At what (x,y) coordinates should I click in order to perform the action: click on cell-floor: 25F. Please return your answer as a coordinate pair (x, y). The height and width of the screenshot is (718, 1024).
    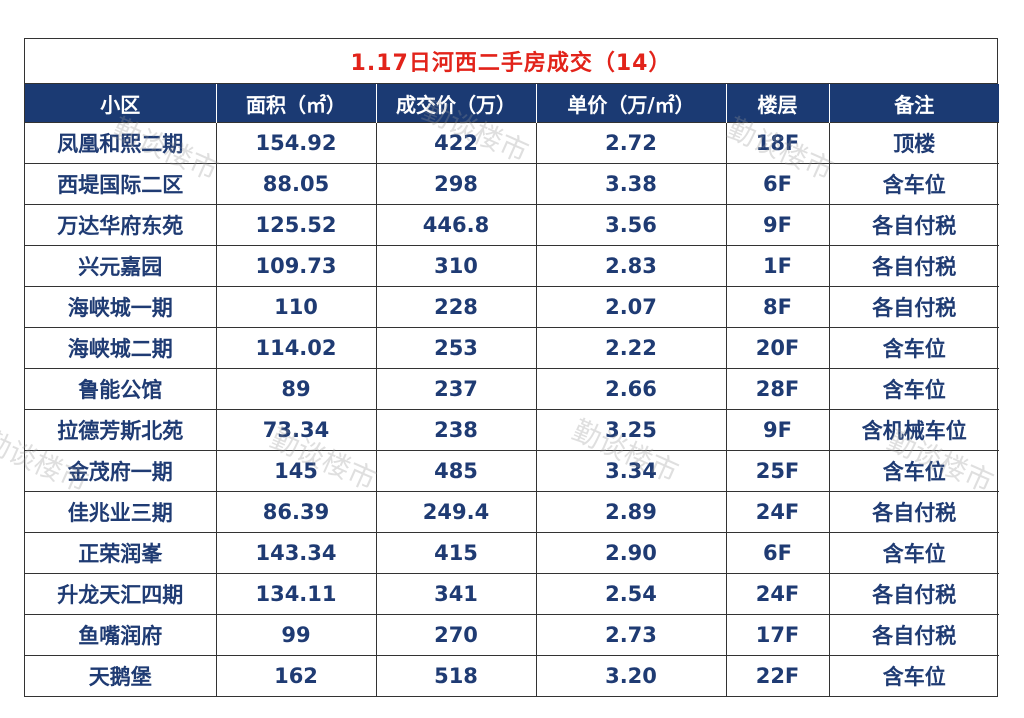
    Looking at the image, I should click on (777, 471).